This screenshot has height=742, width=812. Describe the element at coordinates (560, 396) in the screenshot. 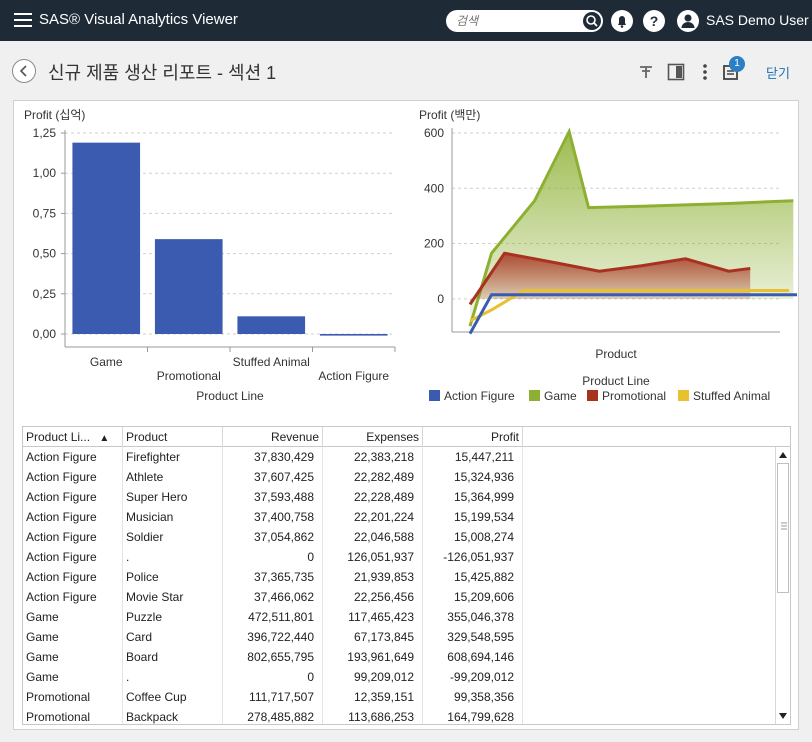

I see `legend-label-game: Game` at that location.